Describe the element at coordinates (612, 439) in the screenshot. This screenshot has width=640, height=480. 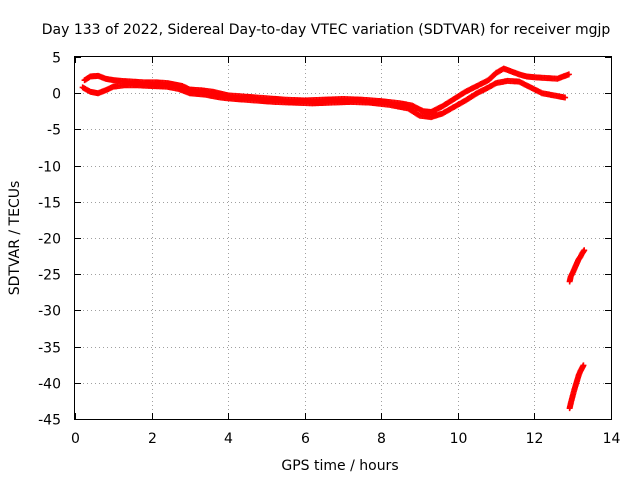
I see `x-tick-label: 14` at that location.